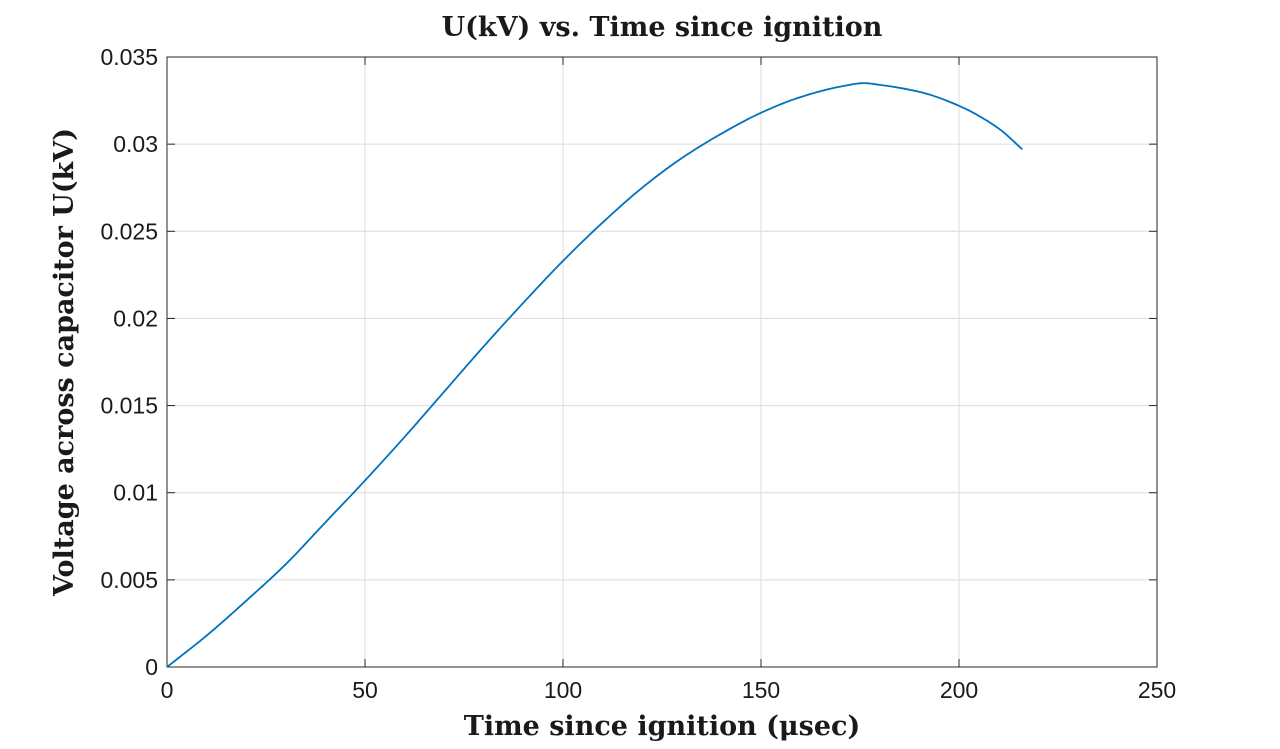 This screenshot has height=749, width=1280. I want to click on y-tick-label: 0.01, so click(135, 493).